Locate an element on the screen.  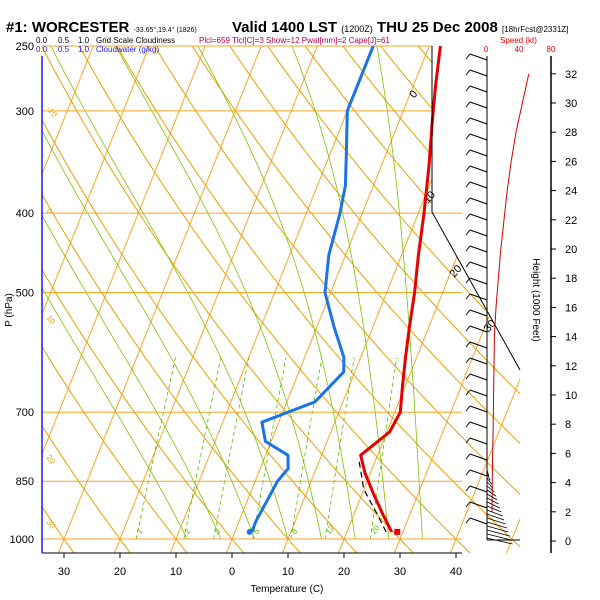
frame-right is located at coordinates (476, 208).